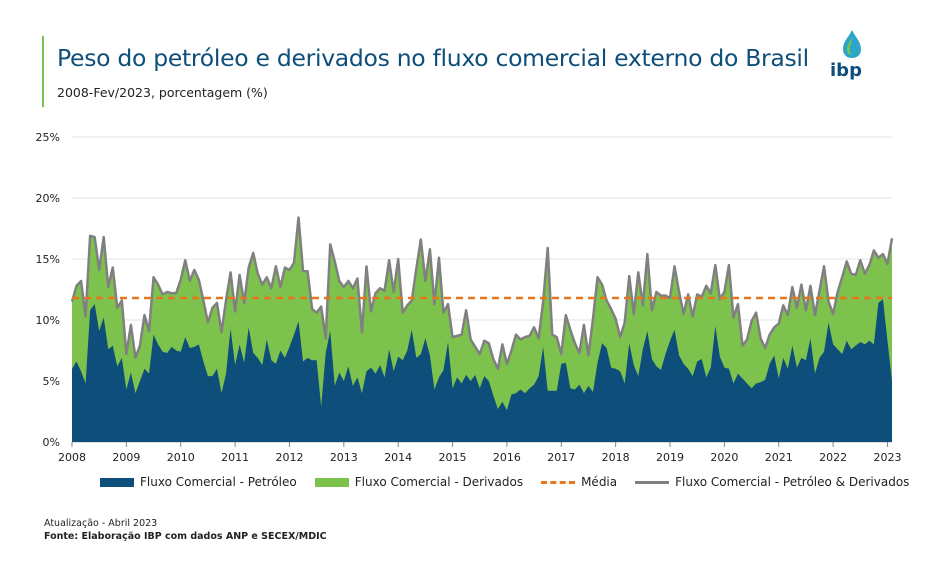 The height and width of the screenshot is (562, 936). Describe the element at coordinates (48, 198) in the screenshot. I see `y-tick-label: 20%` at that location.